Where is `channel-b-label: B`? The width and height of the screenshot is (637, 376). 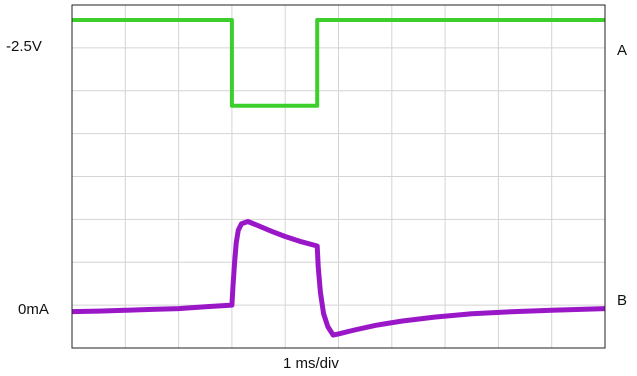 channel-b-label: B is located at coordinates (622, 300).